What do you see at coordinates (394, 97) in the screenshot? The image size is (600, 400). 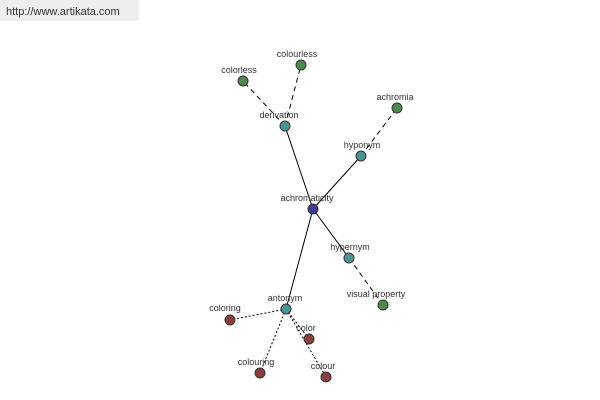 I see `node-label: achromia` at bounding box center [394, 97].